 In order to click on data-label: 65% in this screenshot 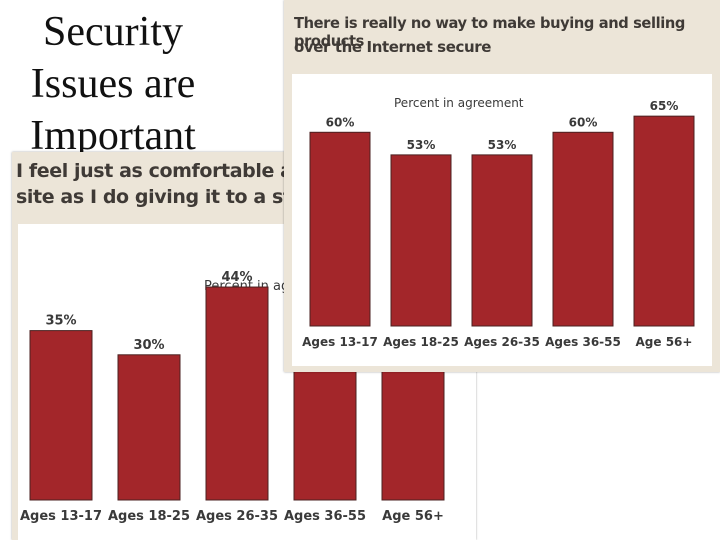, I will do `click(664, 106)`.